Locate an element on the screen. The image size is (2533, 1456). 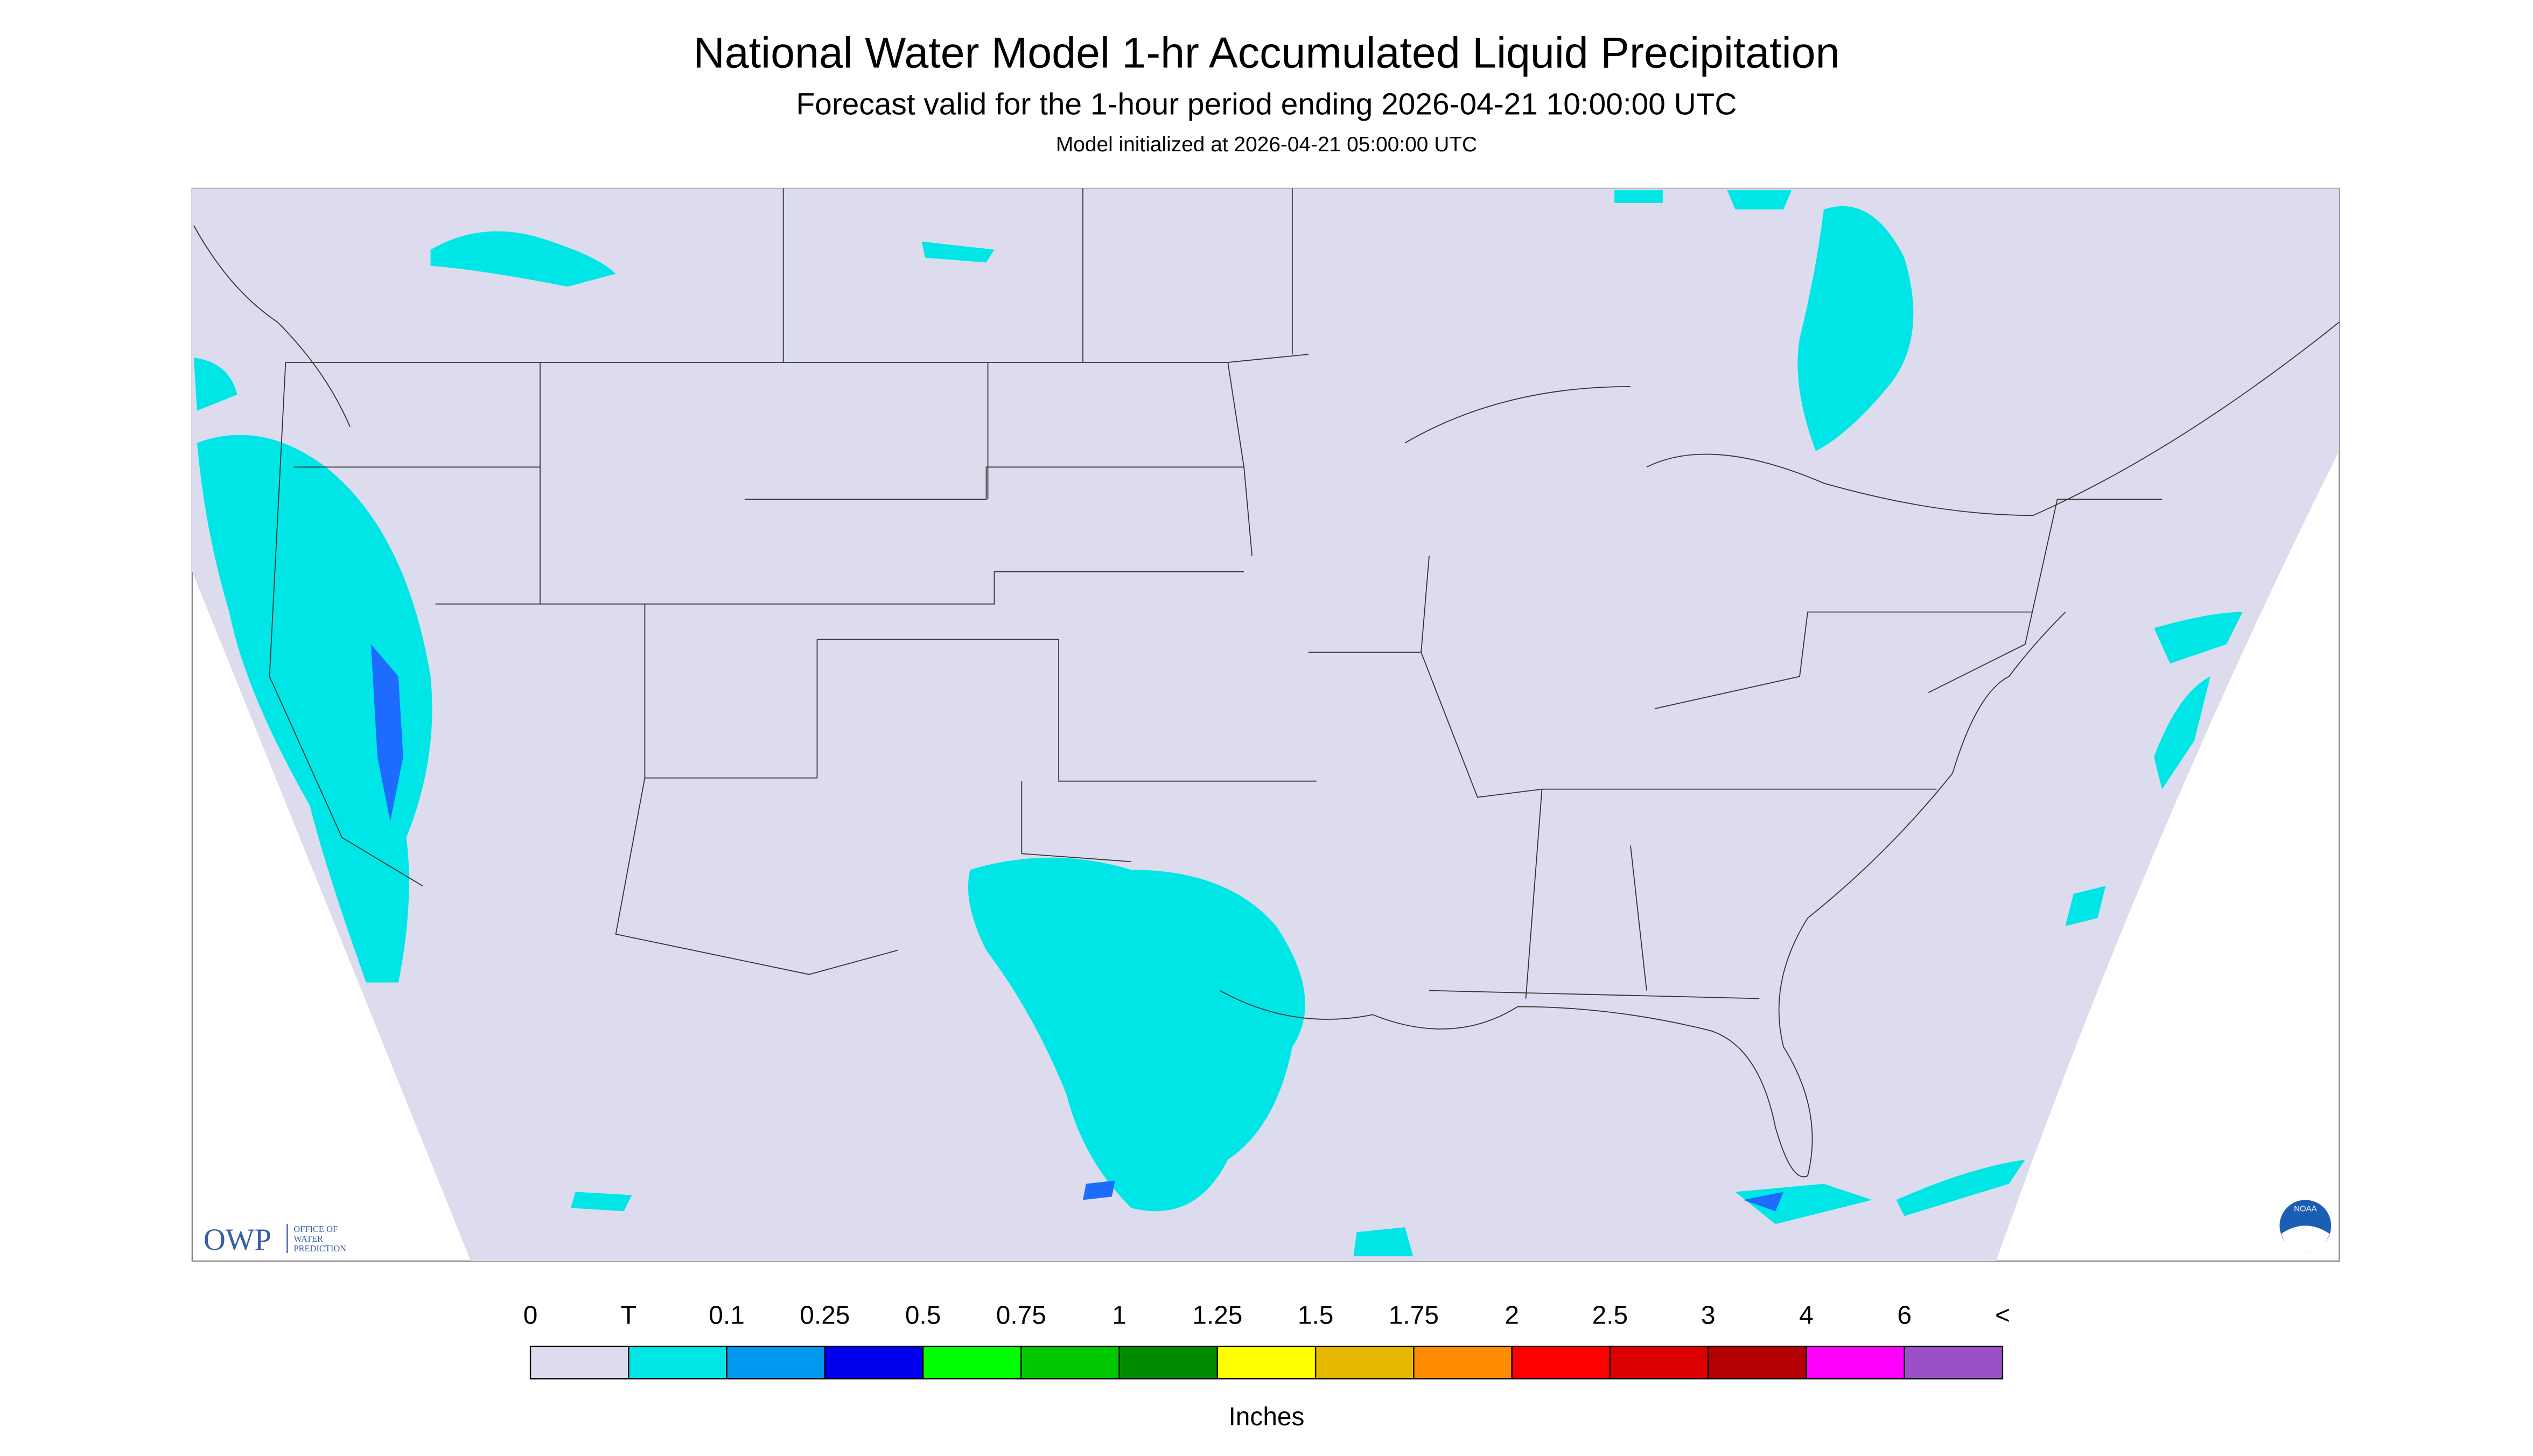
legend-label: 0.1 is located at coordinates (727, 1315).